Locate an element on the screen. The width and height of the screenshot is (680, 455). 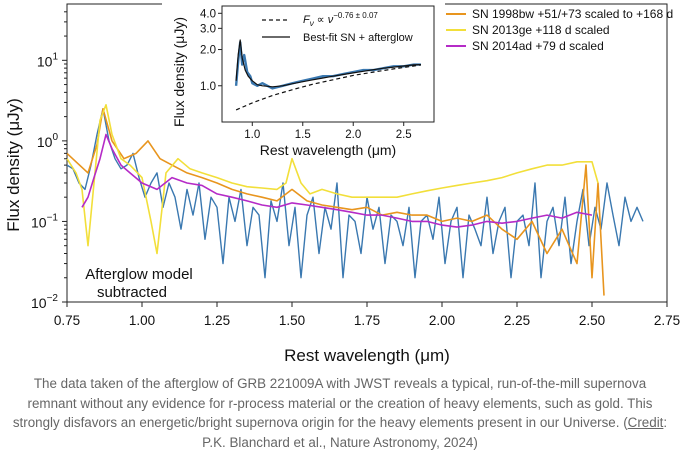
inset-x-tick-label: 2.0 is located at coordinates (353, 135).